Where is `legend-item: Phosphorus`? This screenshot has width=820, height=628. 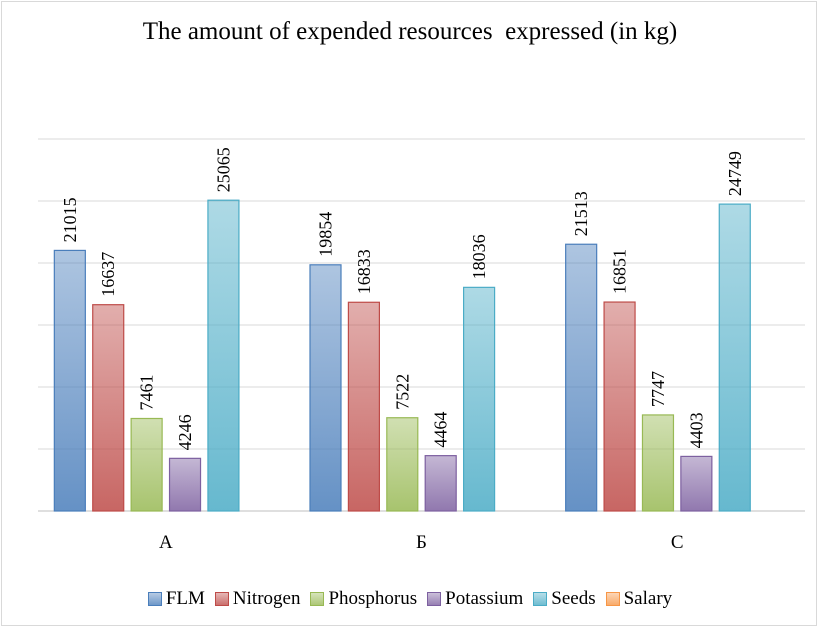
legend-item: Phosphorus is located at coordinates (363, 599).